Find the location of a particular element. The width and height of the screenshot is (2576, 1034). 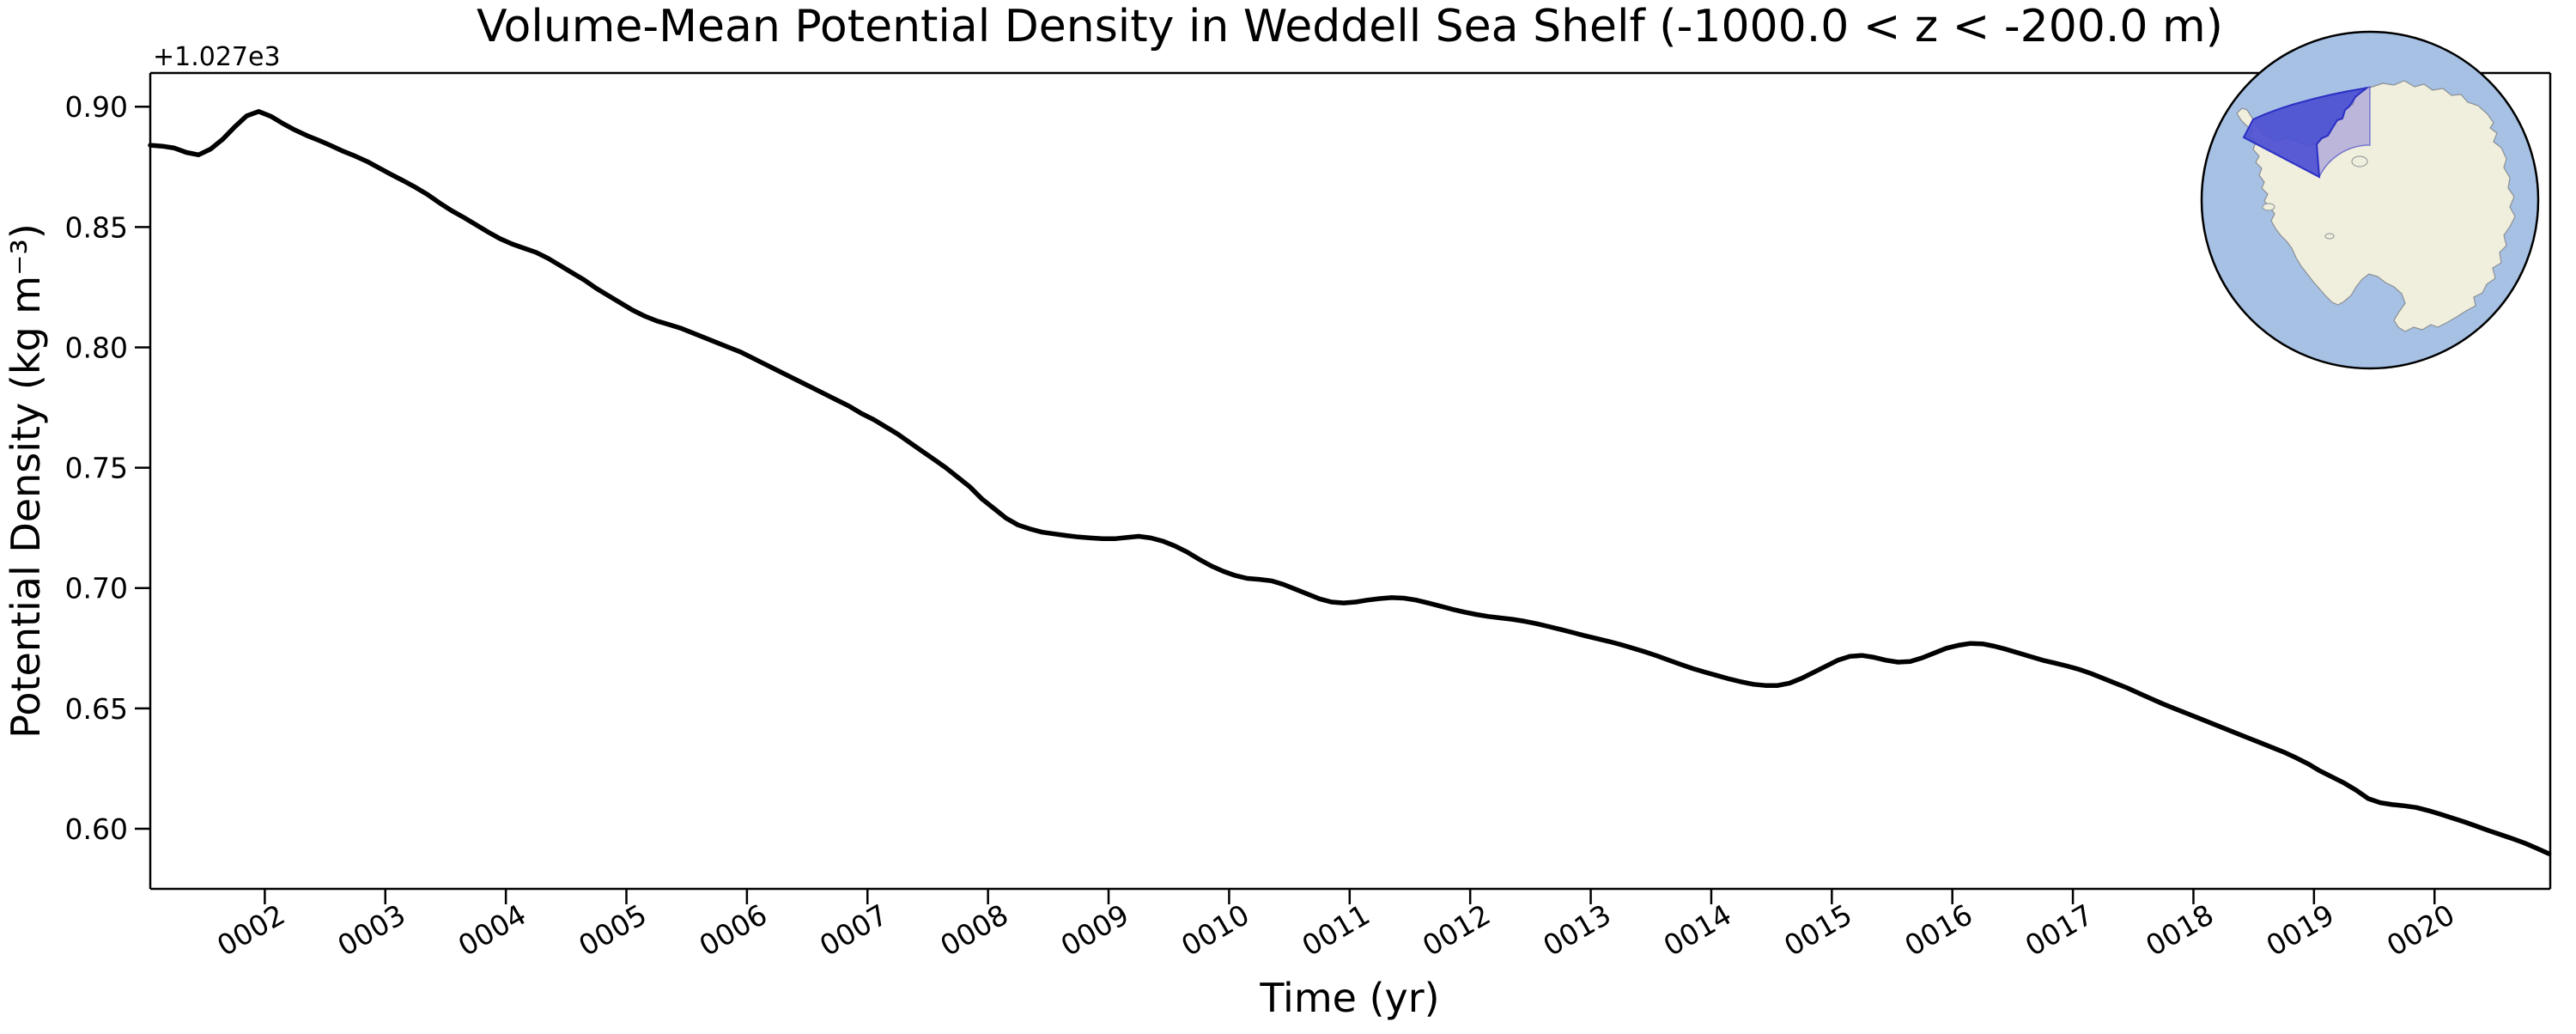

y-tick-label: 0.65 is located at coordinates (96, 709).